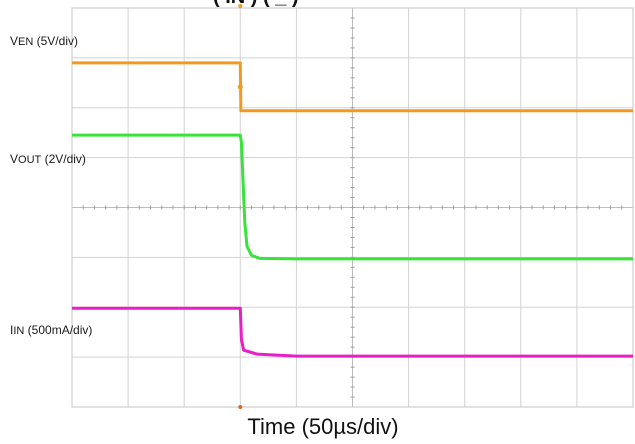  Describe the element at coordinates (240, 407) in the screenshot. I see `trigger-marker-bottom` at that location.